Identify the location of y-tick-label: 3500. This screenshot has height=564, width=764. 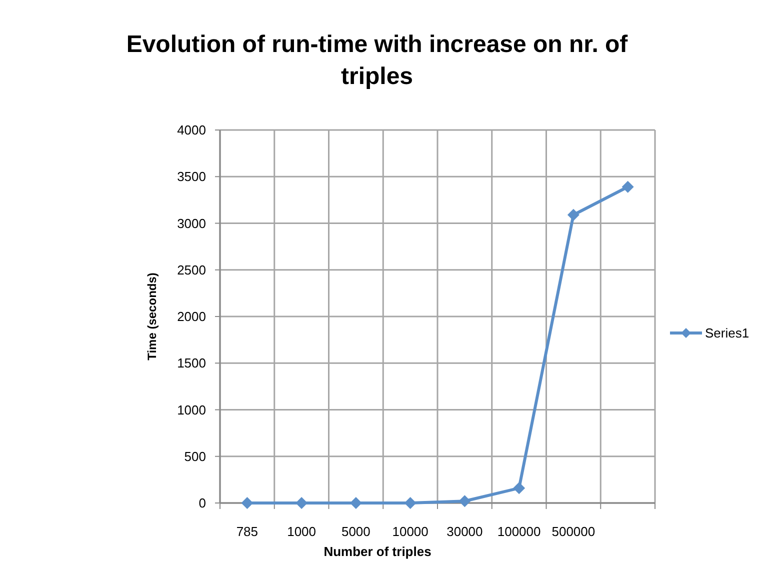
(191, 176).